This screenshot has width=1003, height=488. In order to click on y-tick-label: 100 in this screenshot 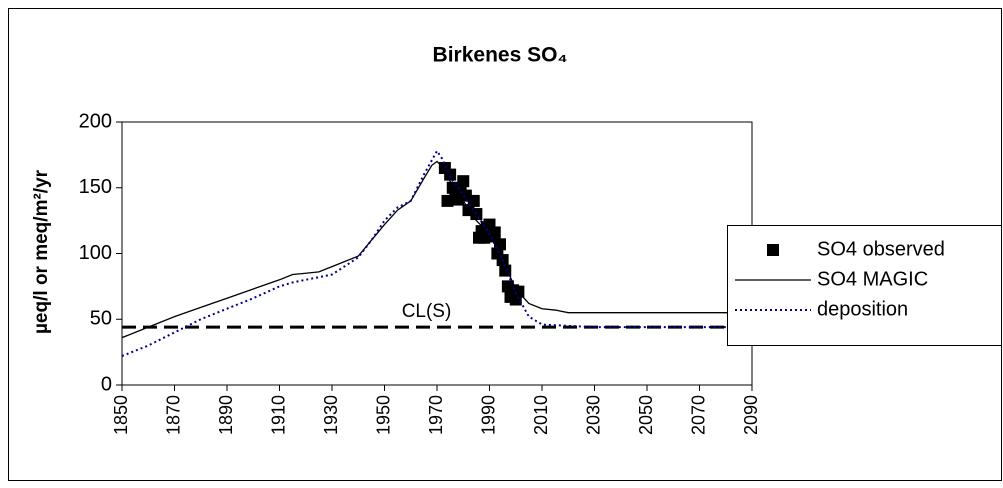, I will do `click(95, 253)`.